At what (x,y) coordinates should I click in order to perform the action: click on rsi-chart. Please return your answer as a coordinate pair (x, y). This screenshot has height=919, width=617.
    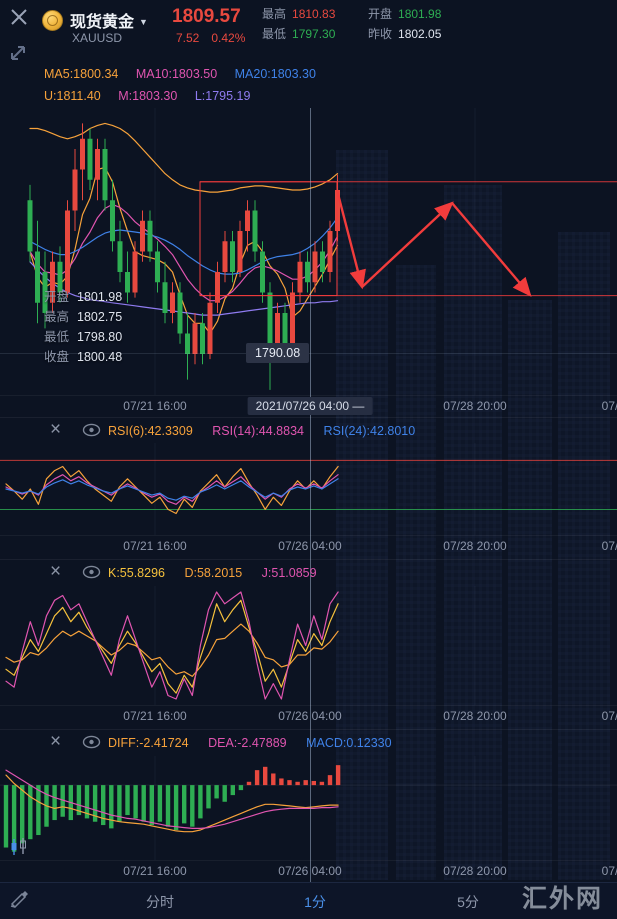
    Looking at the image, I should click on (308, 489).